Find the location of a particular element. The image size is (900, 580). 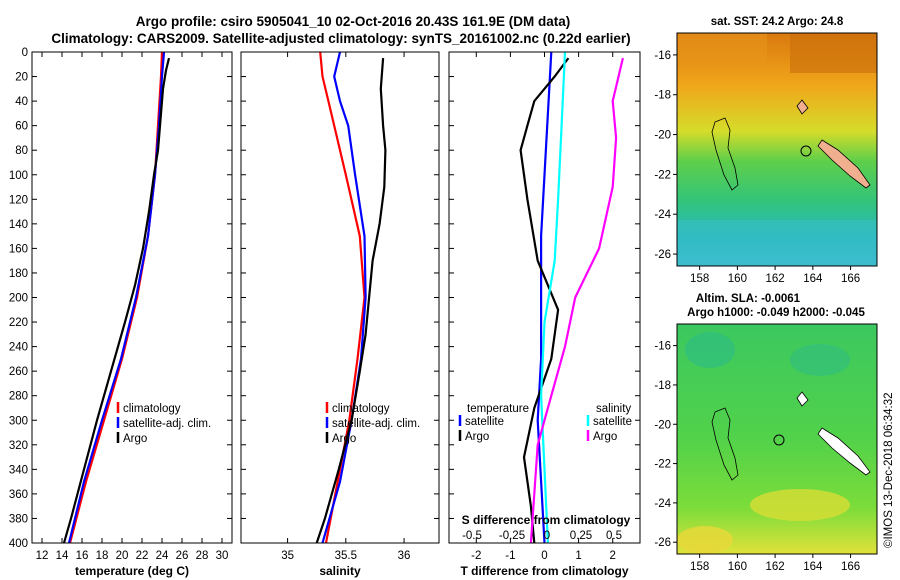

depth-tick-label: 80 is located at coordinates (21, 151).